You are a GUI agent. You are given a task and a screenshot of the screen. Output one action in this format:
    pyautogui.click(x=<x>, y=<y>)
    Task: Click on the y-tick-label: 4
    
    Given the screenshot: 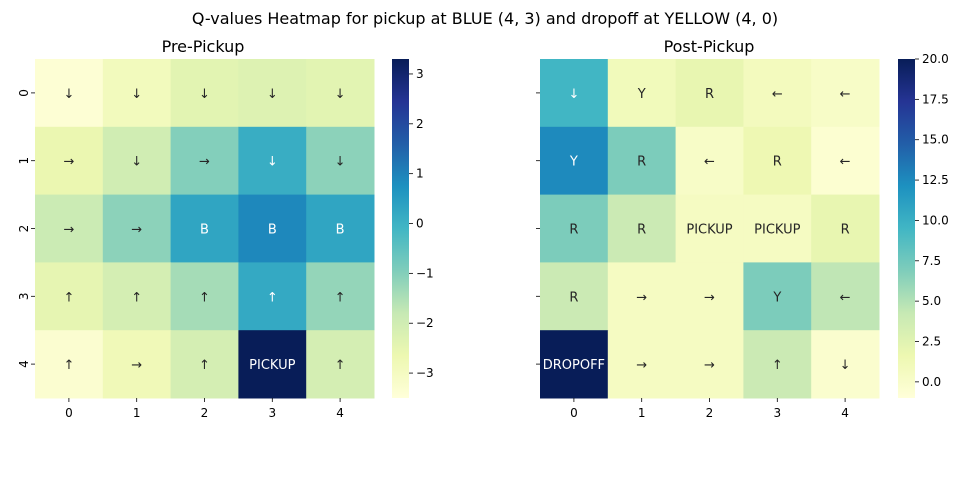 What is the action you would take?
    pyautogui.click(x=24, y=364)
    